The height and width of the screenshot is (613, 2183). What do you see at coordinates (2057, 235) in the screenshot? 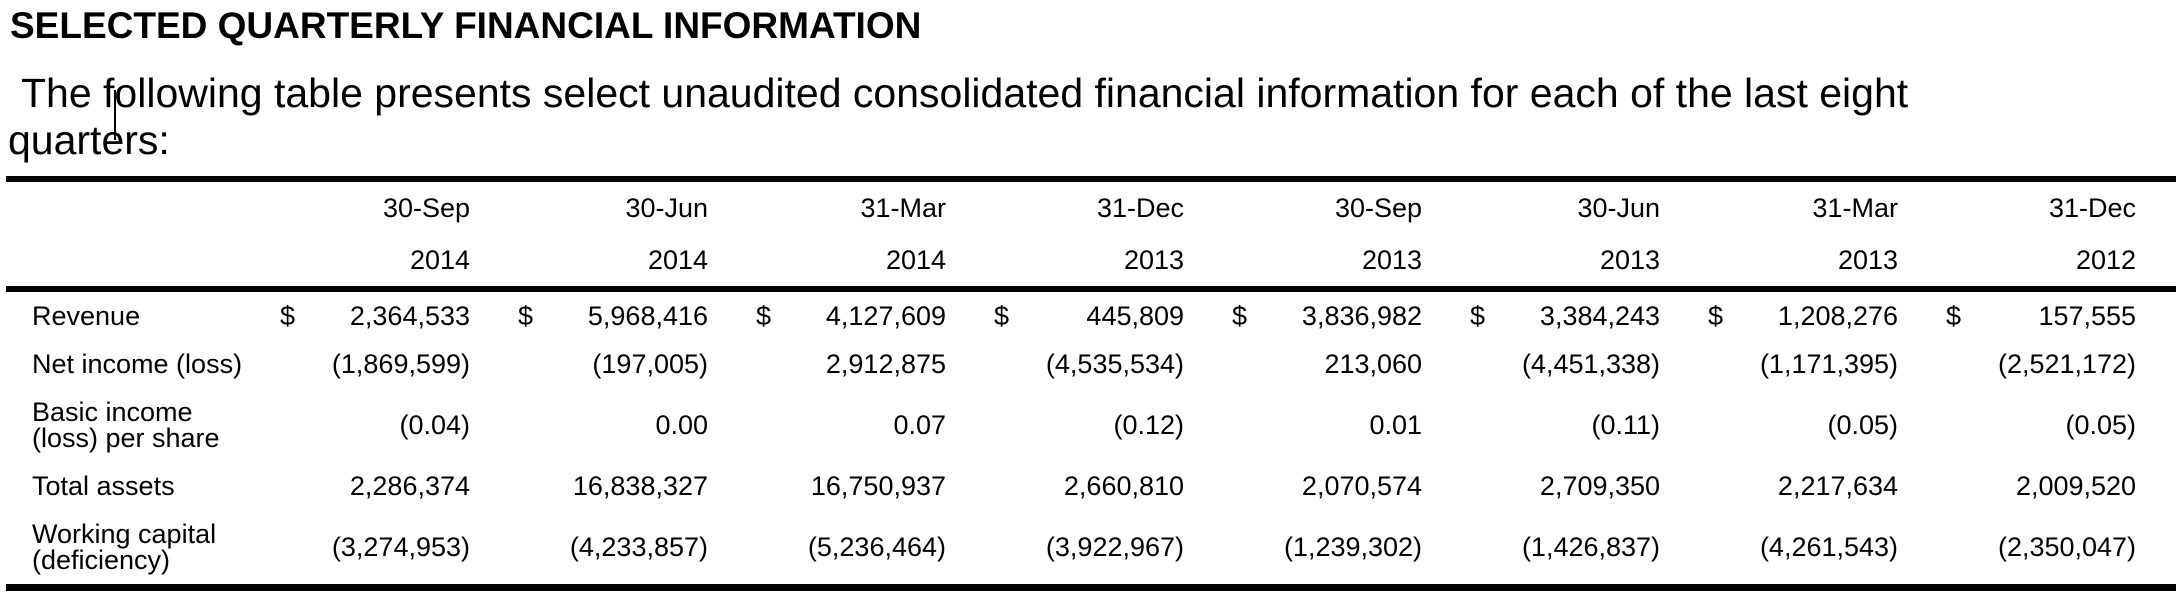
I see `column-header-q8: 31-Dec 2012` at bounding box center [2057, 235].